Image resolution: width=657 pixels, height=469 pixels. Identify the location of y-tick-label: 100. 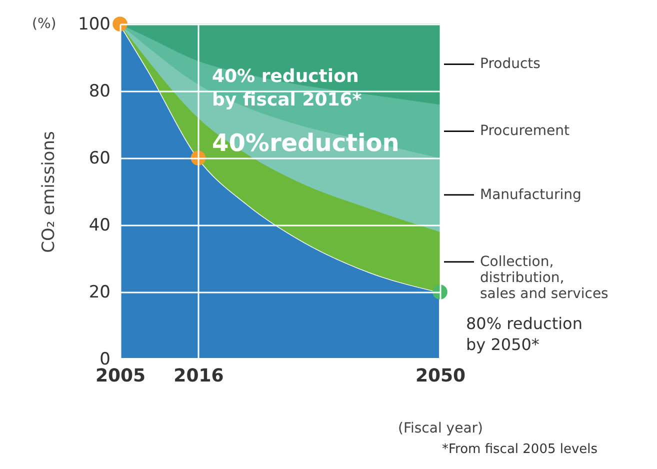
(94, 24).